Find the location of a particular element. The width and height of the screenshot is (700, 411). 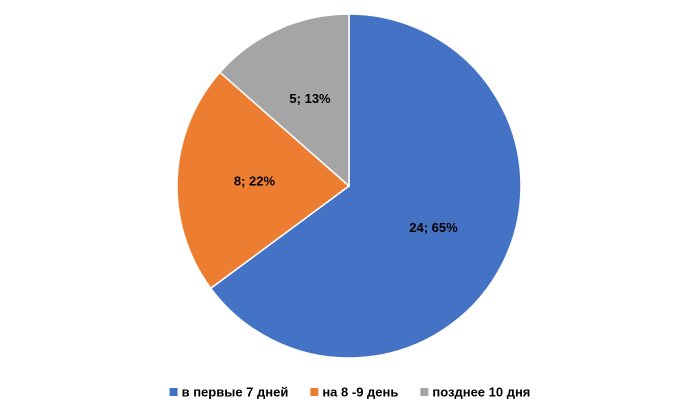

data-label: 24; 65% is located at coordinates (433, 227).